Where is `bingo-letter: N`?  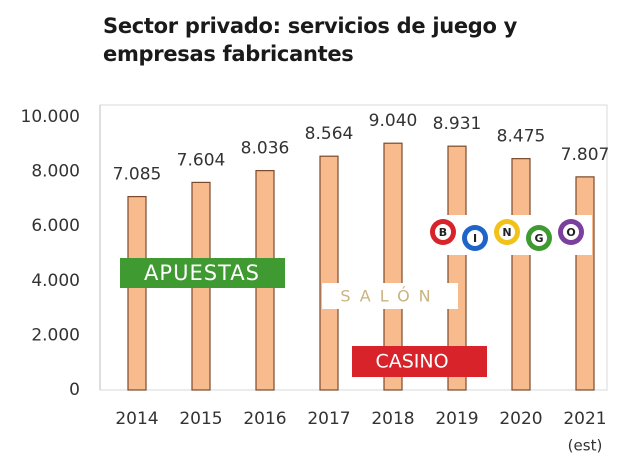 bingo-letter: N is located at coordinates (506, 232).